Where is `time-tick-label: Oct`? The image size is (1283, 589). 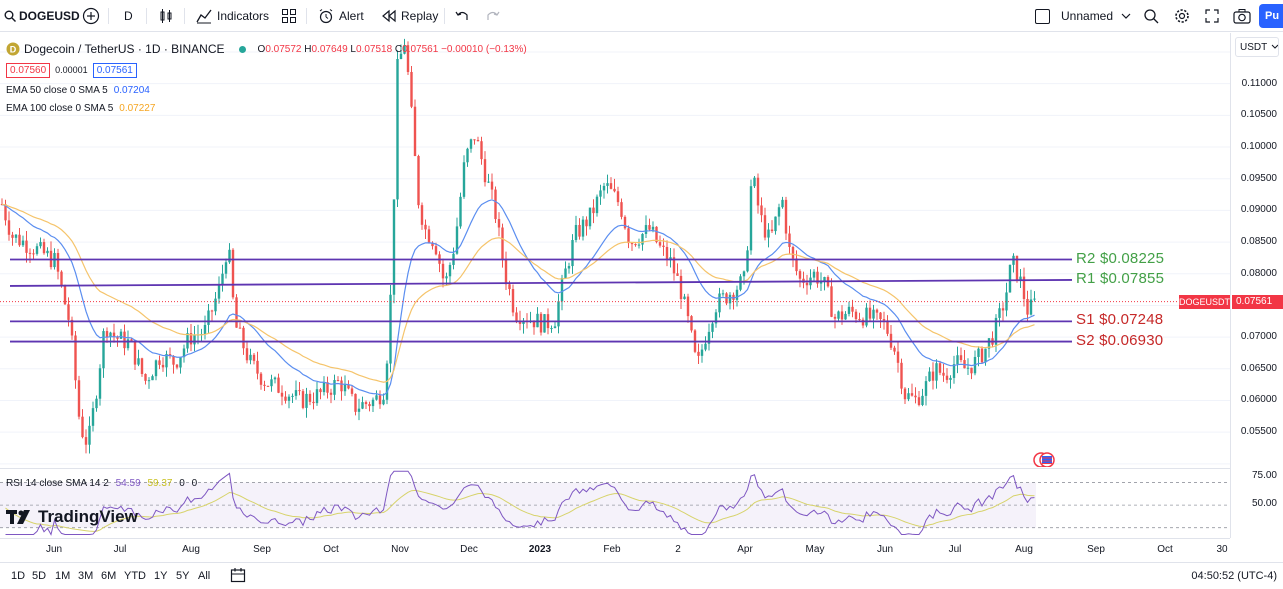
time-tick-label: Oct is located at coordinates (331, 549).